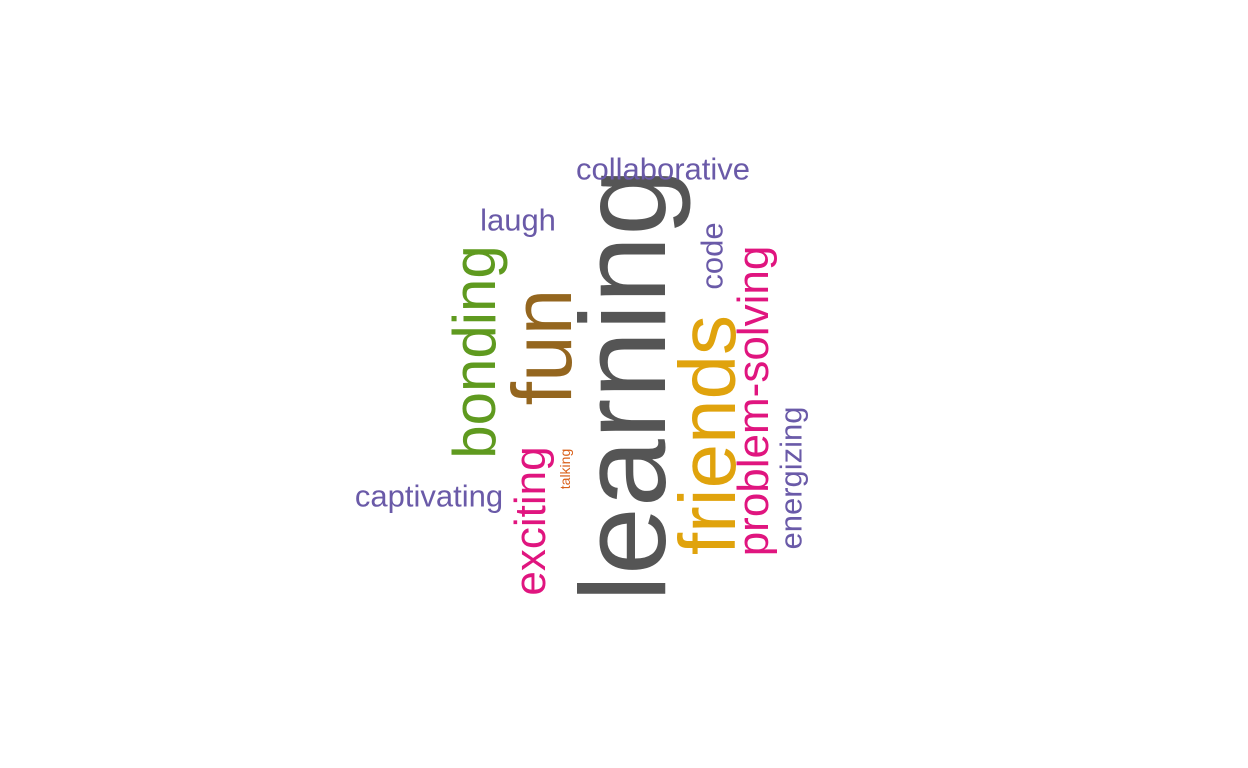 The height and width of the screenshot is (768, 1248). I want to click on word-talking: talking, so click(565, 469).